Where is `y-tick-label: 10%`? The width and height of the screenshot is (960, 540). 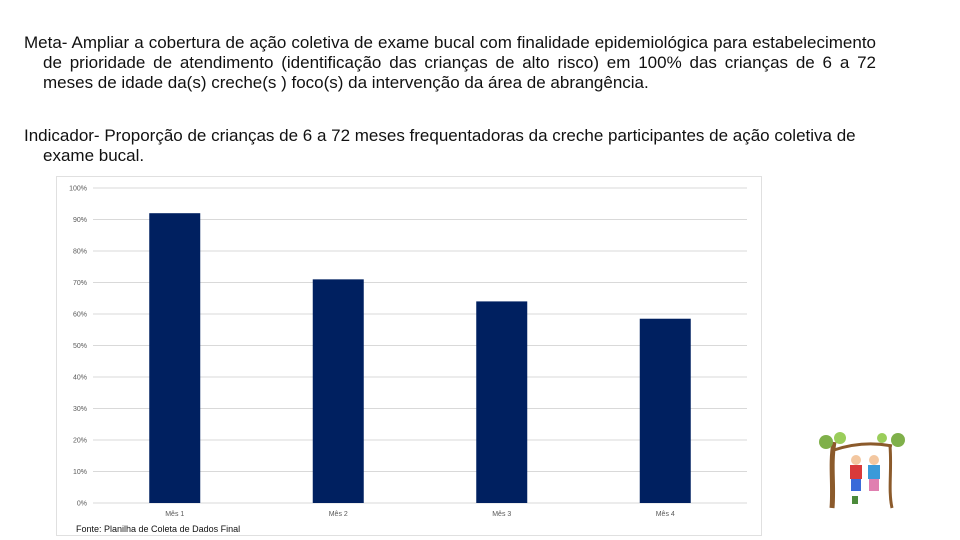
y-tick-label: 10% is located at coordinates (80, 472).